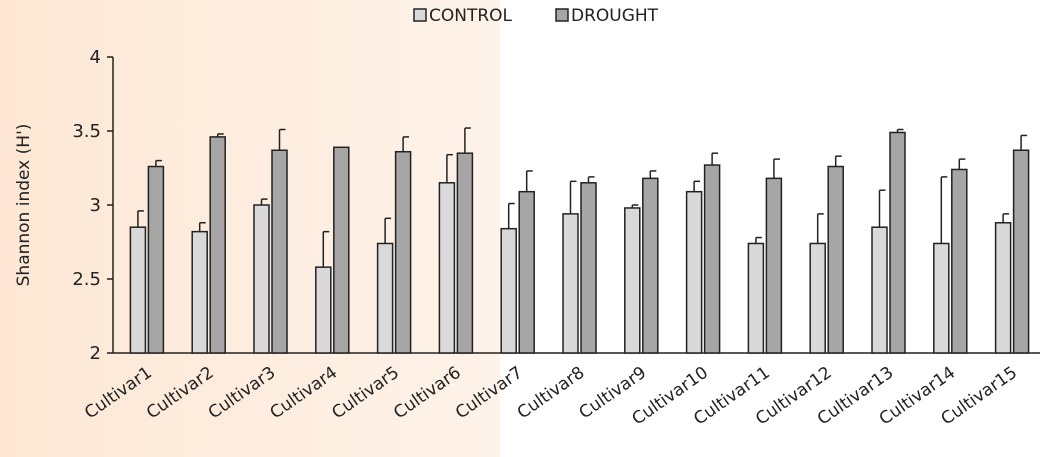 This screenshot has width=1042, height=457. What do you see at coordinates (615, 16) in the screenshot?
I see `legend-label-drought: DROUGHT` at bounding box center [615, 16].